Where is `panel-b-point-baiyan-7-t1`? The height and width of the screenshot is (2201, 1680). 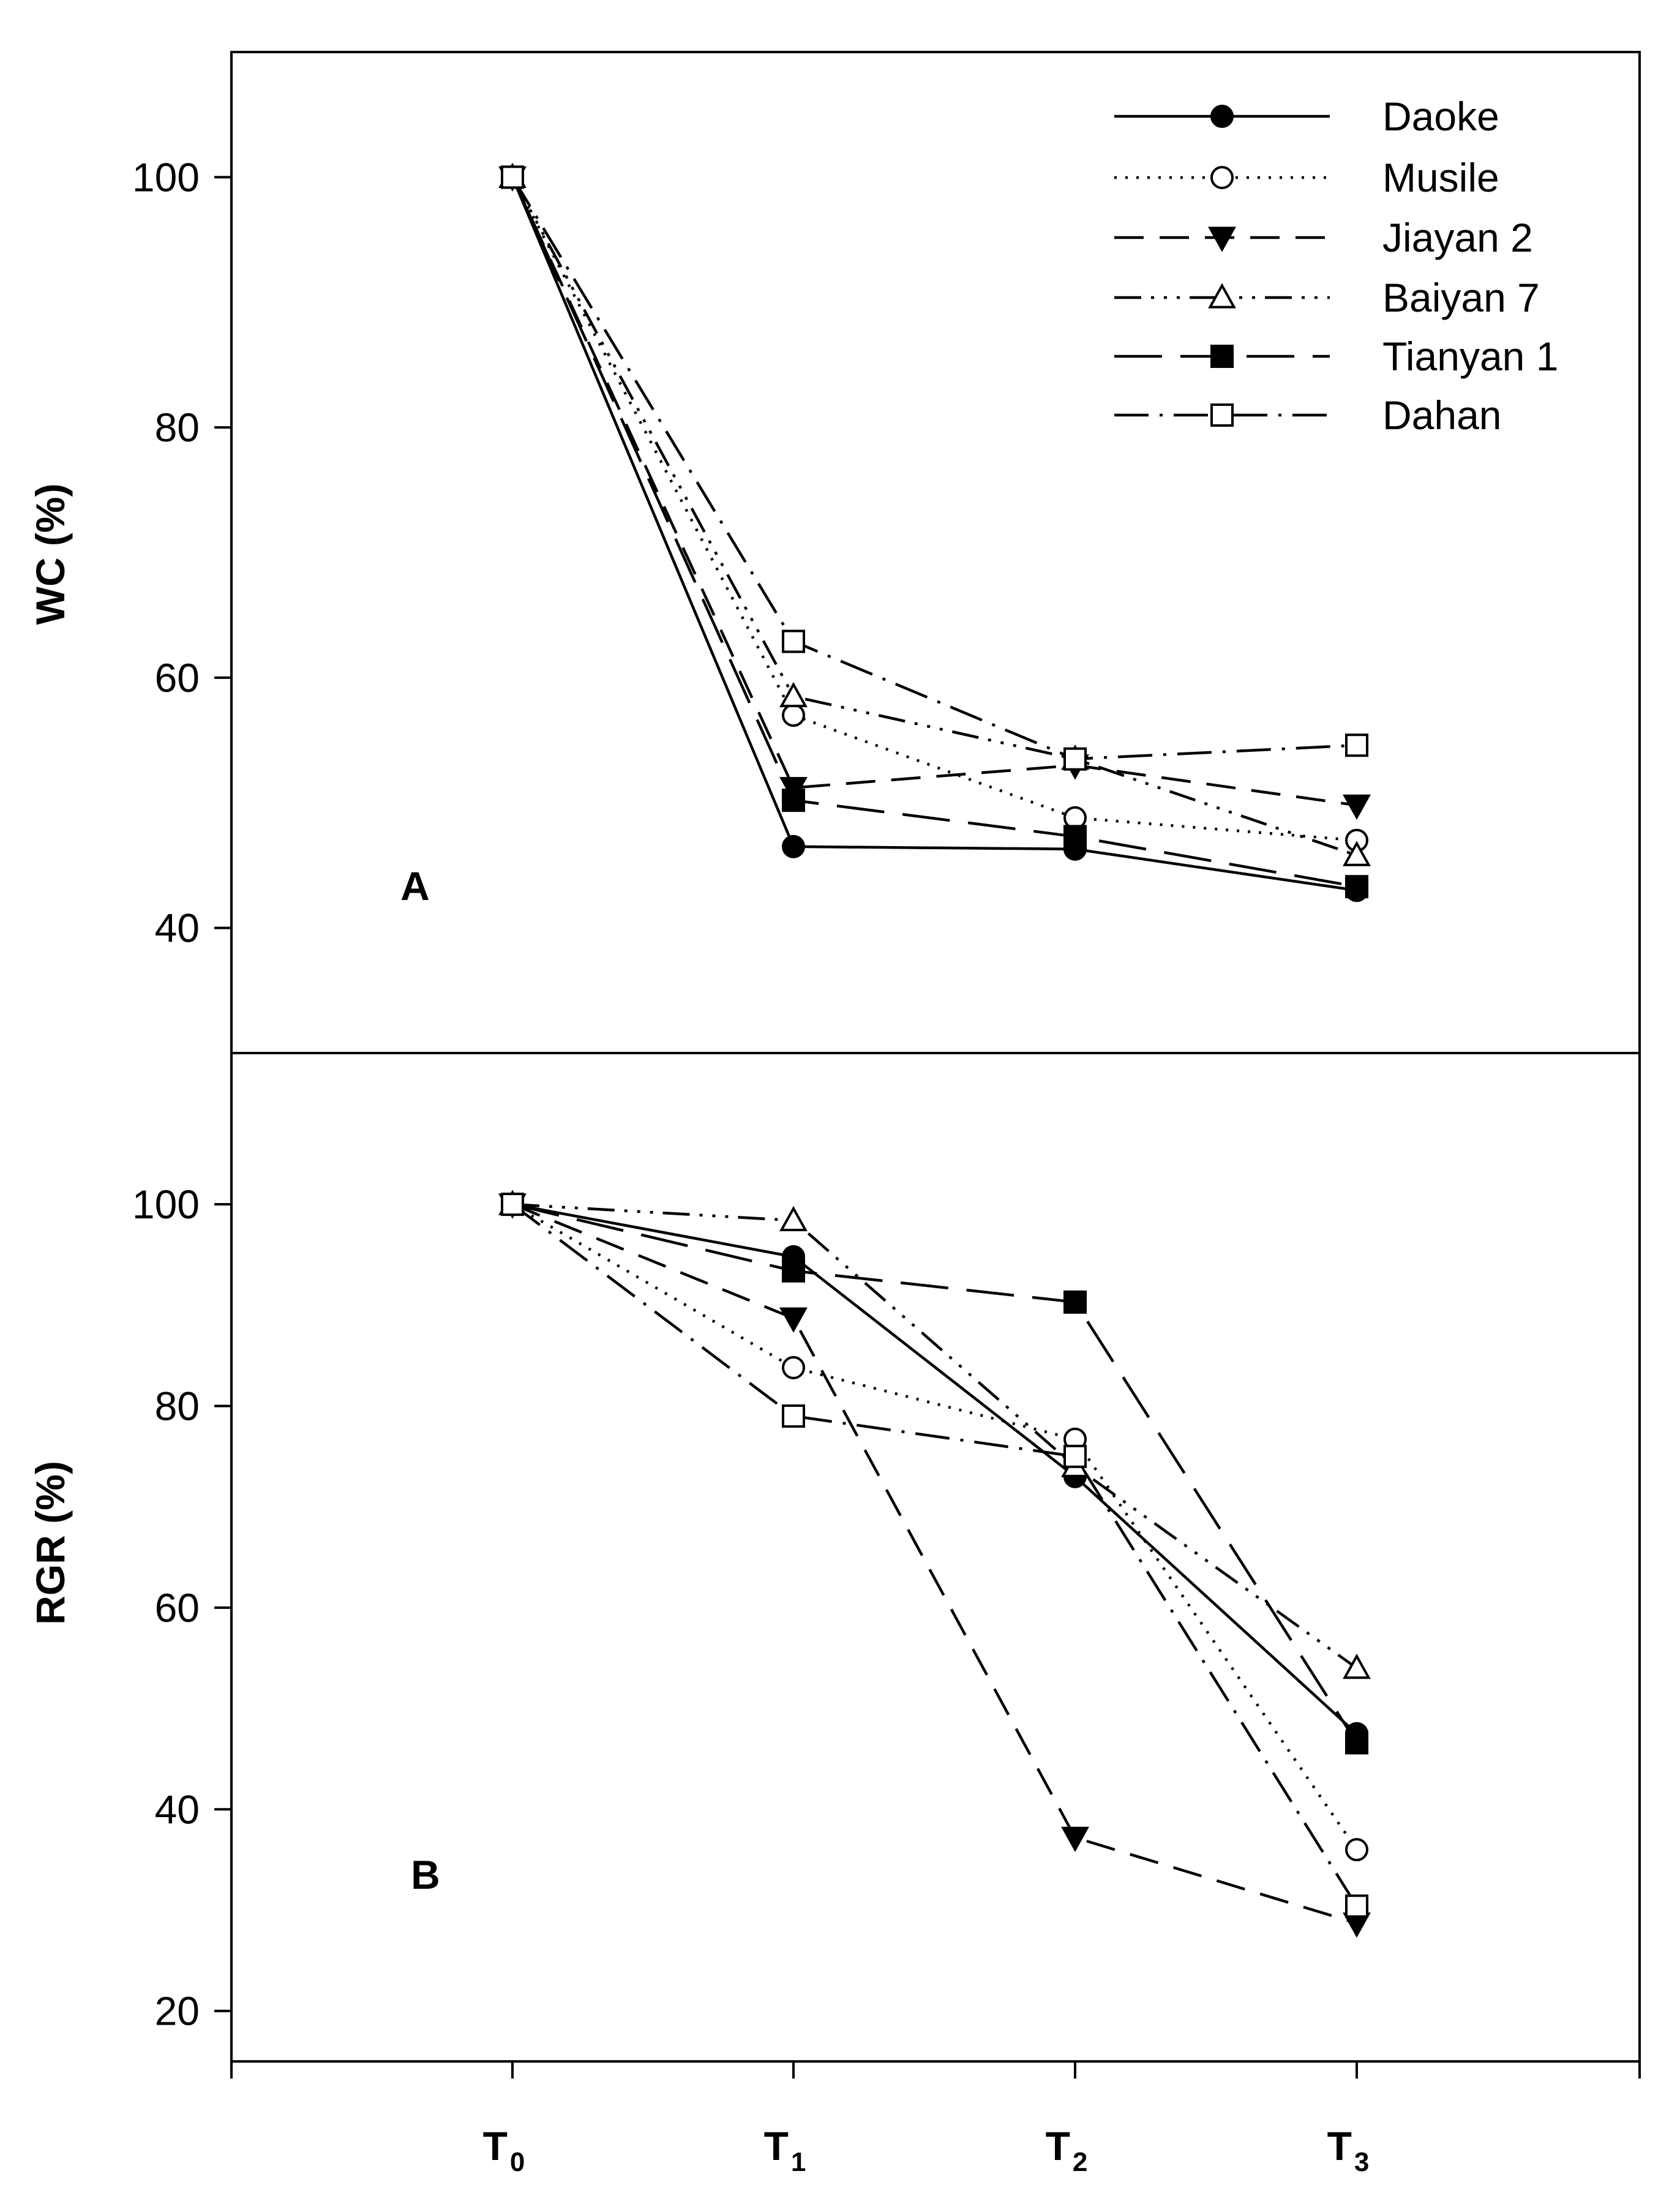 panel-b-point-baiyan-7-t1 is located at coordinates (793, 1218).